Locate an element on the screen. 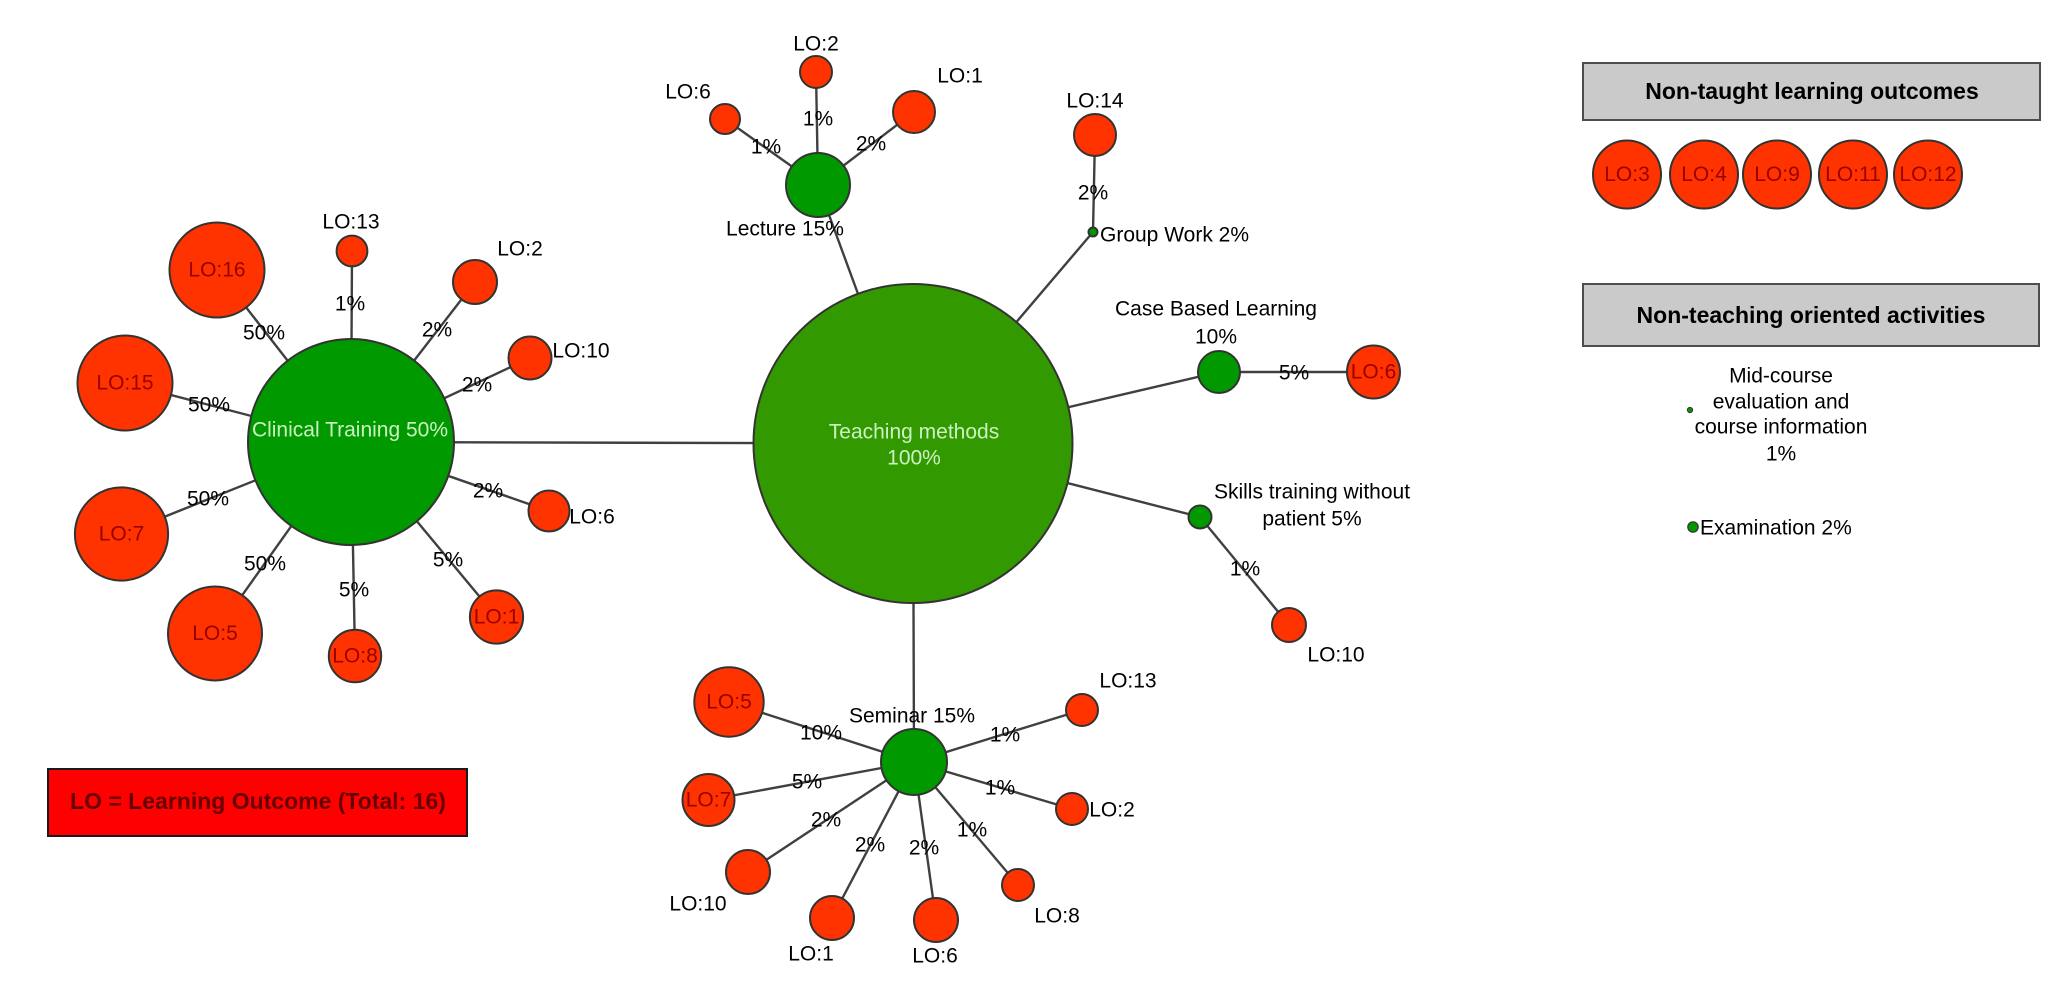 The height and width of the screenshot is (1001, 2059). svg-text: patient 5% is located at coordinates (1311, 519).